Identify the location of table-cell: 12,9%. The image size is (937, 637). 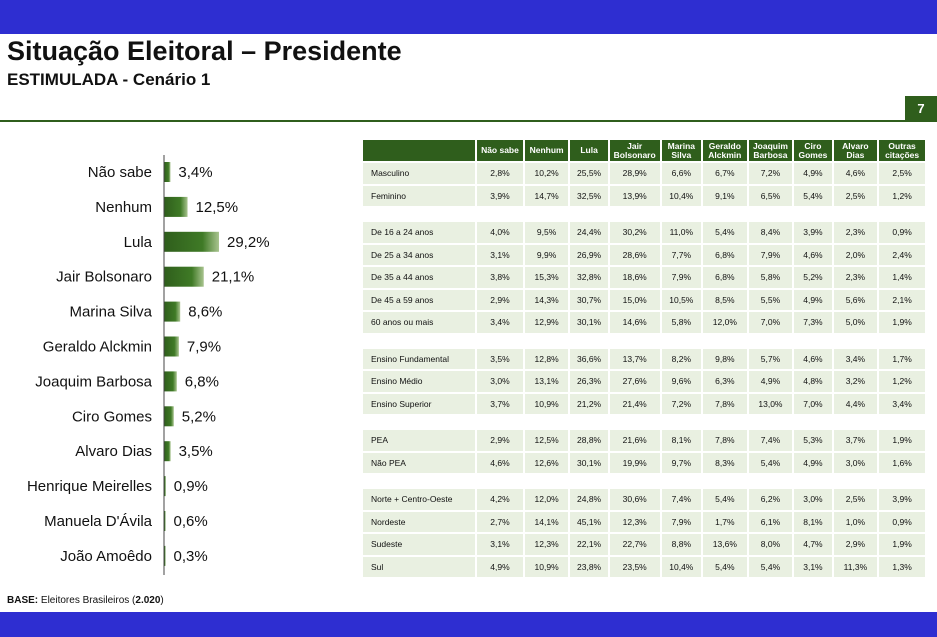
(546, 322).